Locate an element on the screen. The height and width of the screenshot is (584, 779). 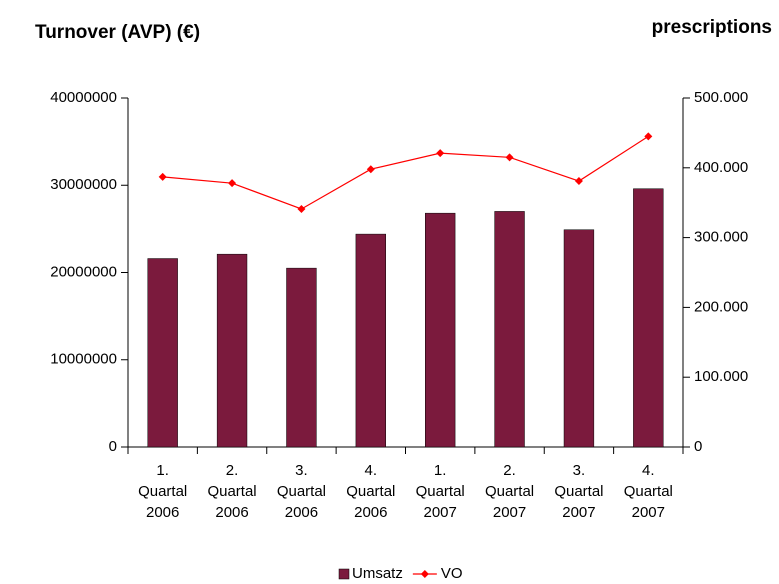
y2-tick-label: 400.000 is located at coordinates (721, 167).